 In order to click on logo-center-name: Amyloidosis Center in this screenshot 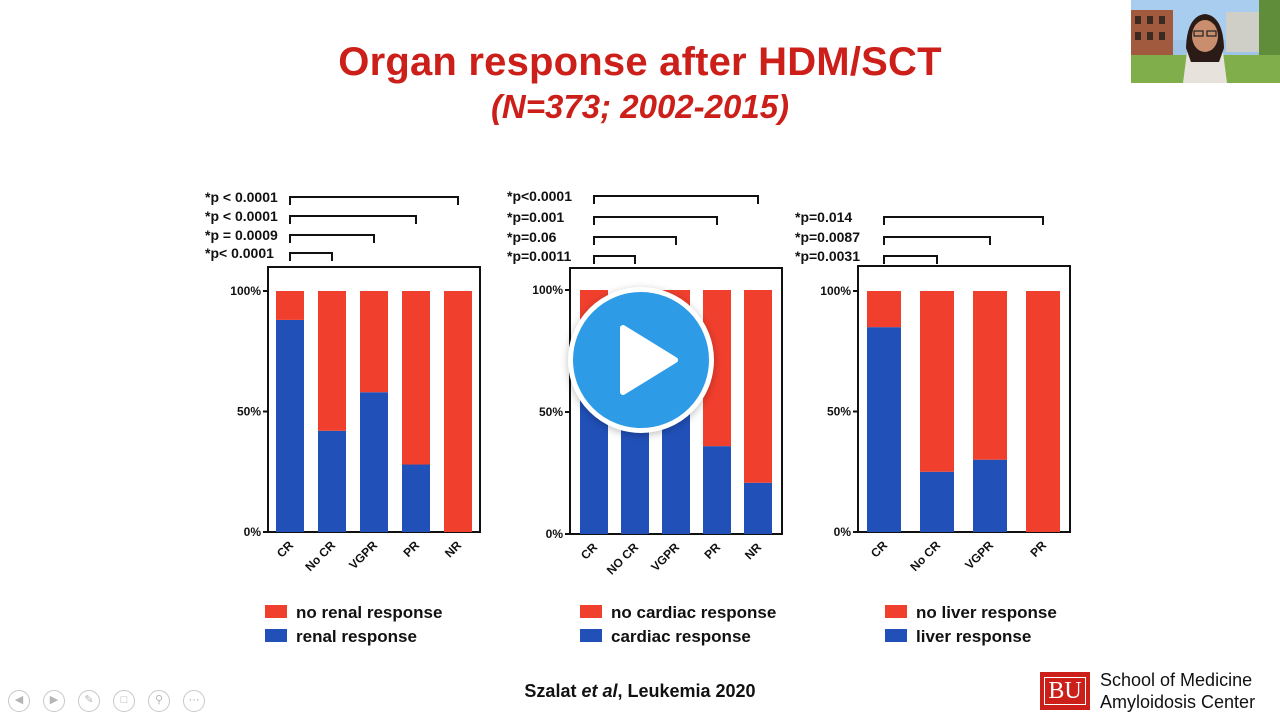, I will do `click(1178, 702)`.